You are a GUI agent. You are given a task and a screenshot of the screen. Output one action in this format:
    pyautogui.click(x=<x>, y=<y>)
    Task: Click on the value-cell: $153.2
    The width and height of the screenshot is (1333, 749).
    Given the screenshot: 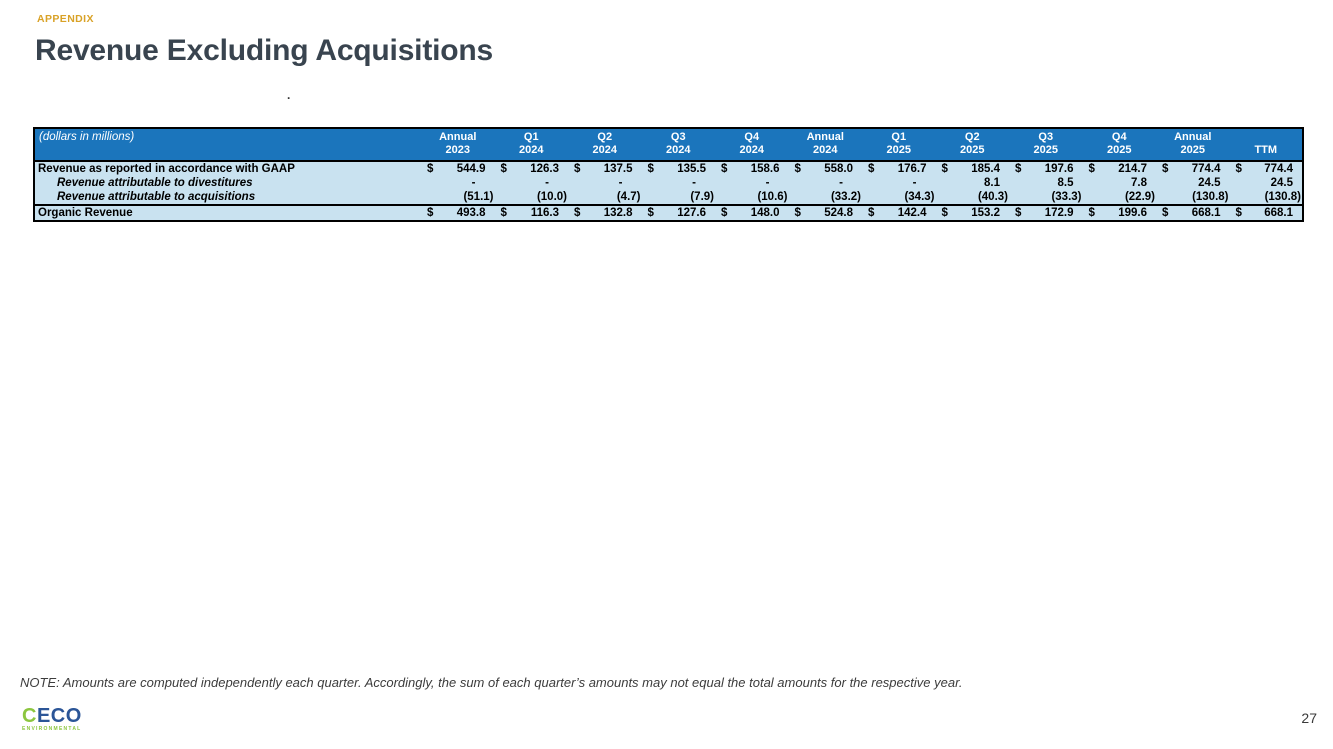 What is the action you would take?
    pyautogui.click(x=972, y=213)
    